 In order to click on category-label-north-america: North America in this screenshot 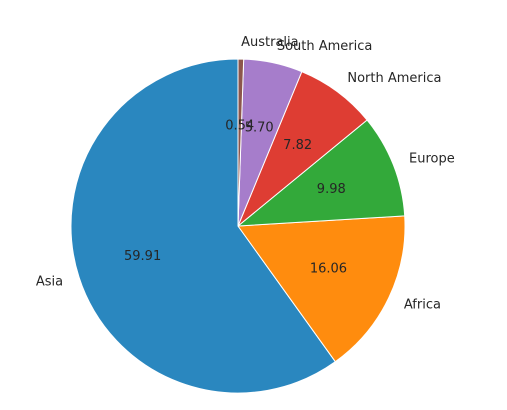, I will do `click(394, 78)`.